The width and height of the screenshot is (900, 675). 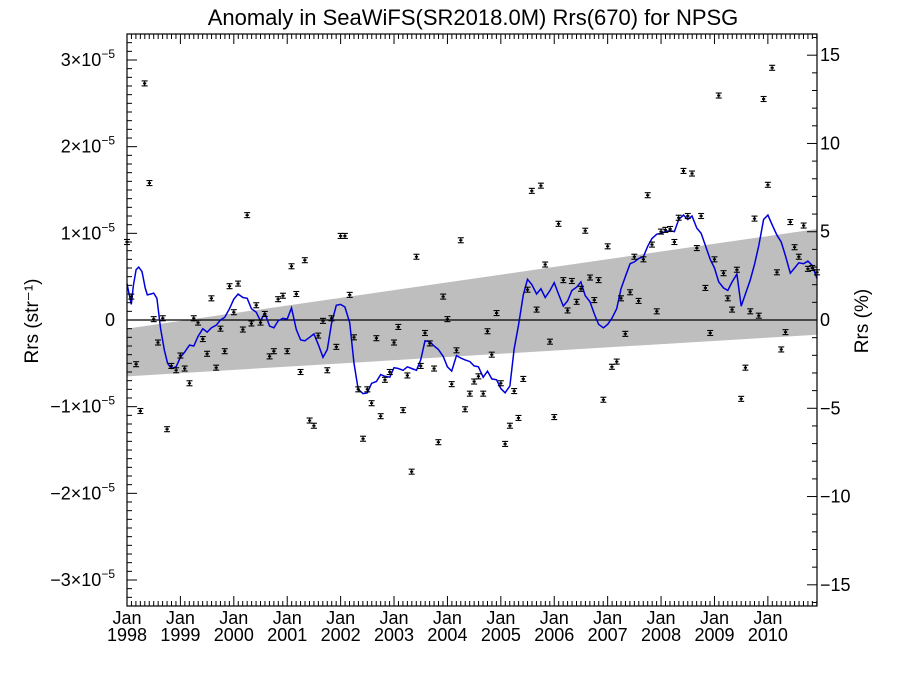 I want to click on x-tick-label-year: 2010, so click(x=768, y=635).